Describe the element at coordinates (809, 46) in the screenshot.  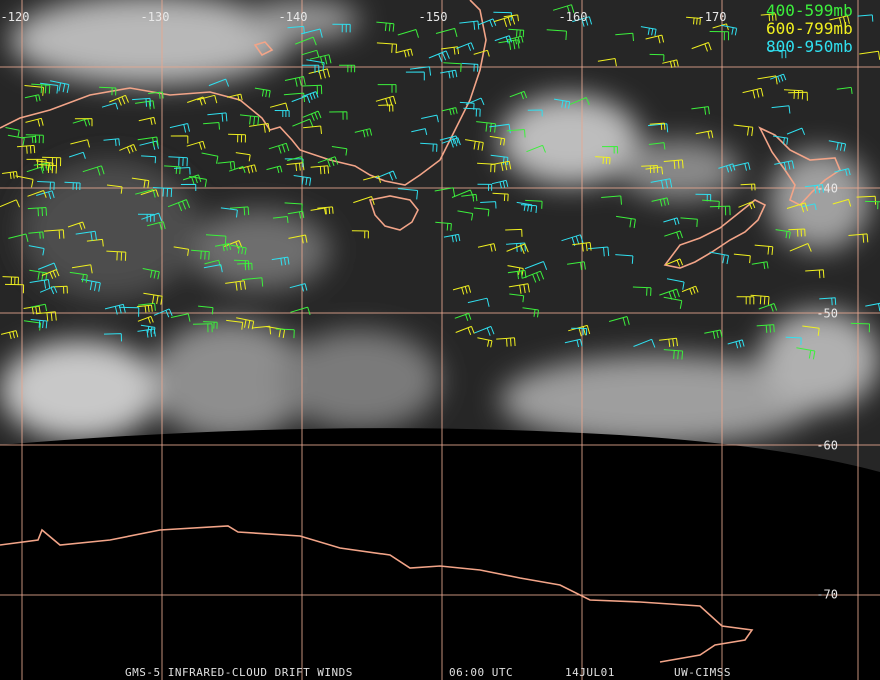
I see `legend-entry: 800-950mb` at that location.